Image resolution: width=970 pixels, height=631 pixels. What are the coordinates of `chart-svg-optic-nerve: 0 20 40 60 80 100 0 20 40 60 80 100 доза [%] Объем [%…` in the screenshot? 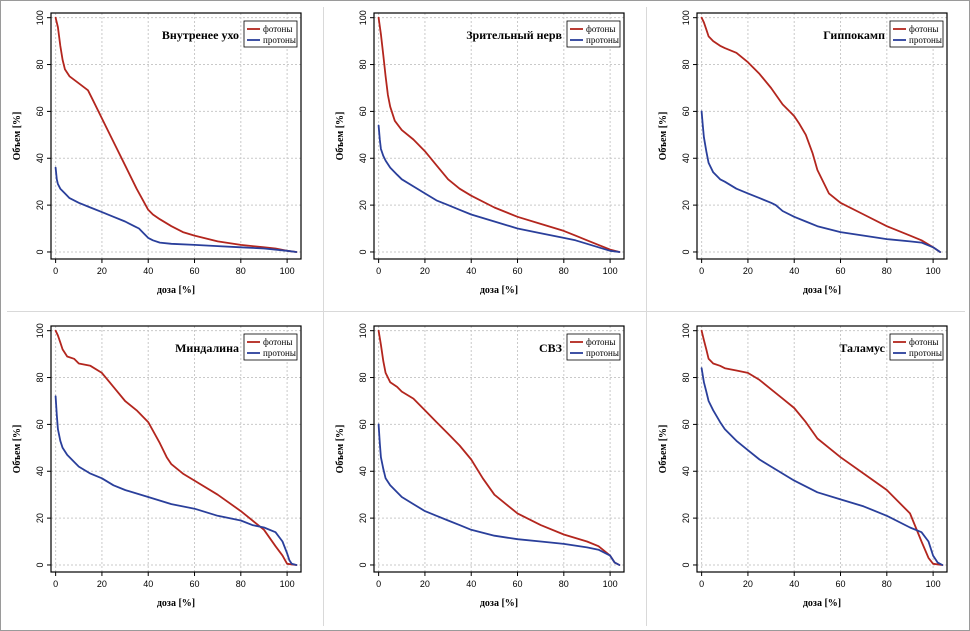 It's located at (480, 153).